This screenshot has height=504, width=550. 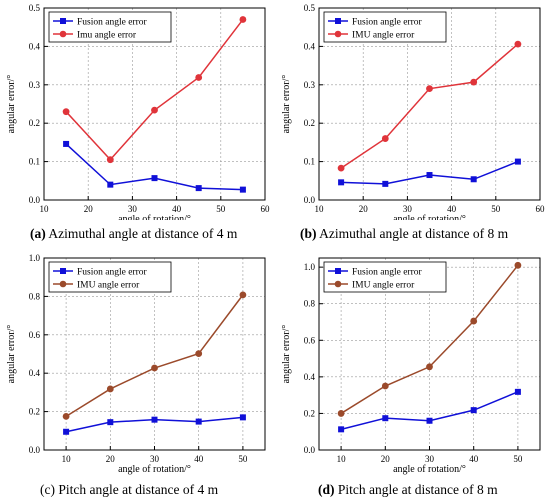 I want to click on y-tick-label: 0.3, so click(x=310, y=85).